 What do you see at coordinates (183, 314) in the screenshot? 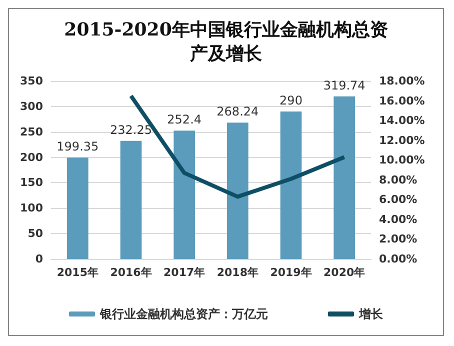
I see `legend-label: 银行业金融机构总资产：万亿元` at bounding box center [183, 314].